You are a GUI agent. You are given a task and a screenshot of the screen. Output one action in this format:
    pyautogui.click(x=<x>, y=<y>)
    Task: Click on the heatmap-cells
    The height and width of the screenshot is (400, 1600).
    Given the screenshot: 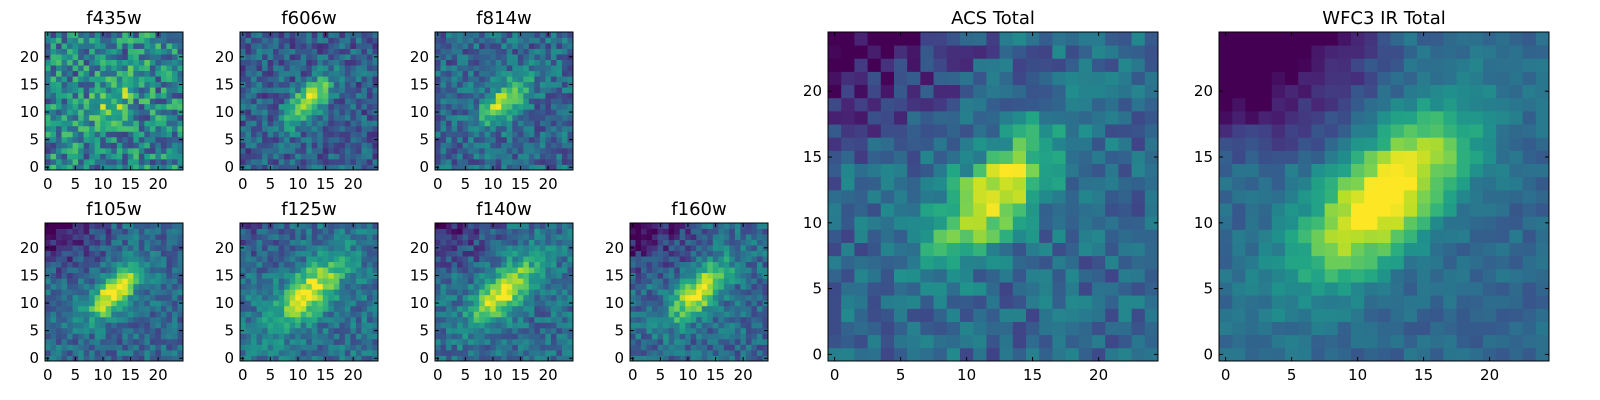 What is the action you would take?
    pyautogui.click(x=114, y=292)
    